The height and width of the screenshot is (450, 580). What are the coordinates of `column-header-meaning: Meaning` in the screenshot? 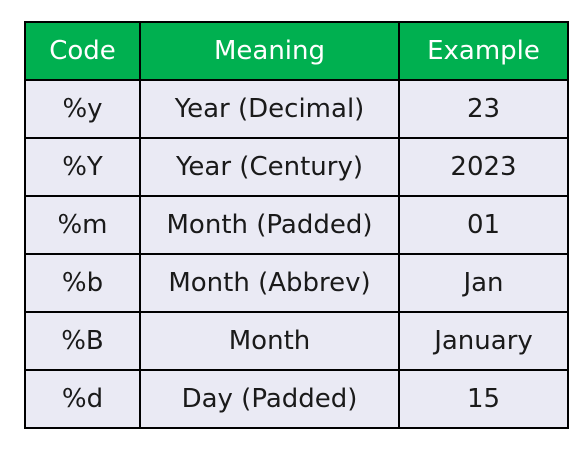 It's located at (269, 51).